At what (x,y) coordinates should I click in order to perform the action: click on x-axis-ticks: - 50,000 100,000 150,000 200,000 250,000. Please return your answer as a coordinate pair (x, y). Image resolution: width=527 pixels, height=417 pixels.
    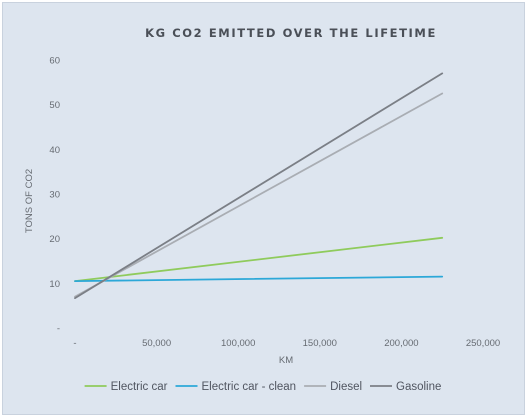
    Looking at the image, I should click on (286, 343).